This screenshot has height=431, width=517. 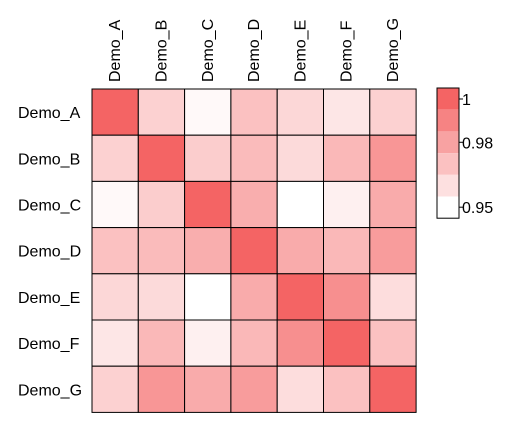 I want to click on heatmap-cell-demo_c-demo_c, so click(x=208, y=204).